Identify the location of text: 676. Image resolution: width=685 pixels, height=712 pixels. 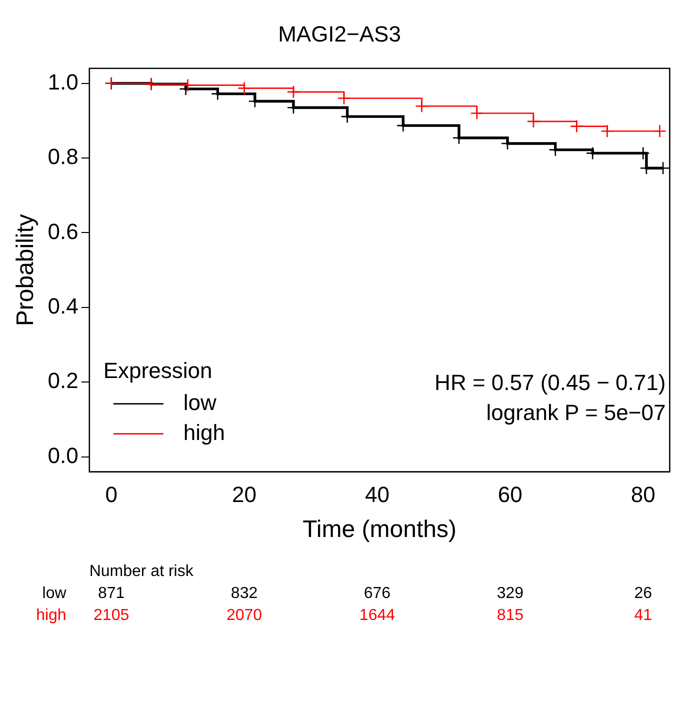
(377, 593).